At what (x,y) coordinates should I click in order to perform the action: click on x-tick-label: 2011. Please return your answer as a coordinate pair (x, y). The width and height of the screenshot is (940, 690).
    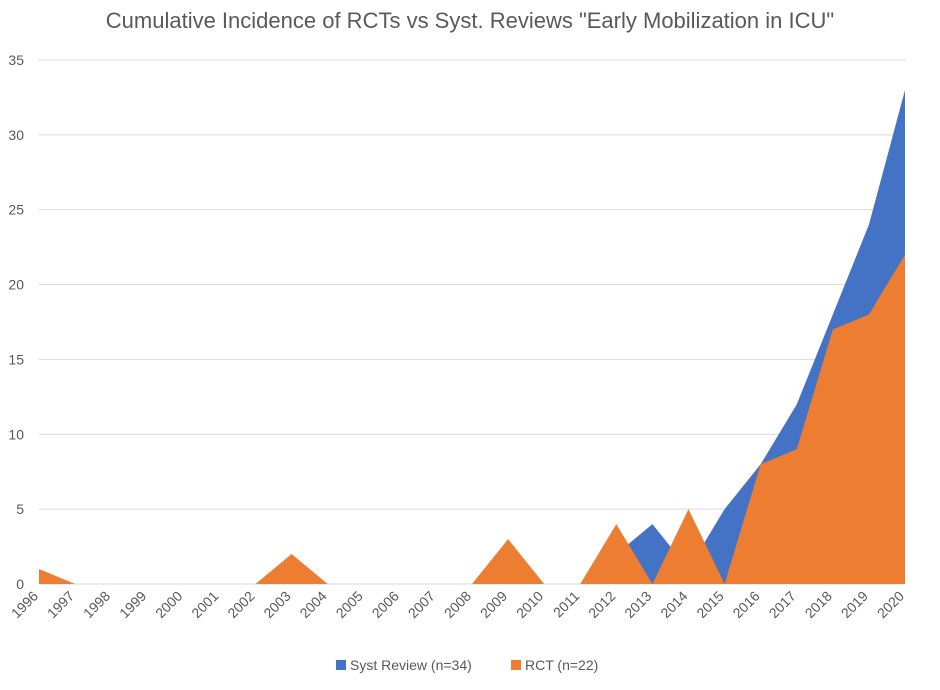
    Looking at the image, I should click on (566, 604).